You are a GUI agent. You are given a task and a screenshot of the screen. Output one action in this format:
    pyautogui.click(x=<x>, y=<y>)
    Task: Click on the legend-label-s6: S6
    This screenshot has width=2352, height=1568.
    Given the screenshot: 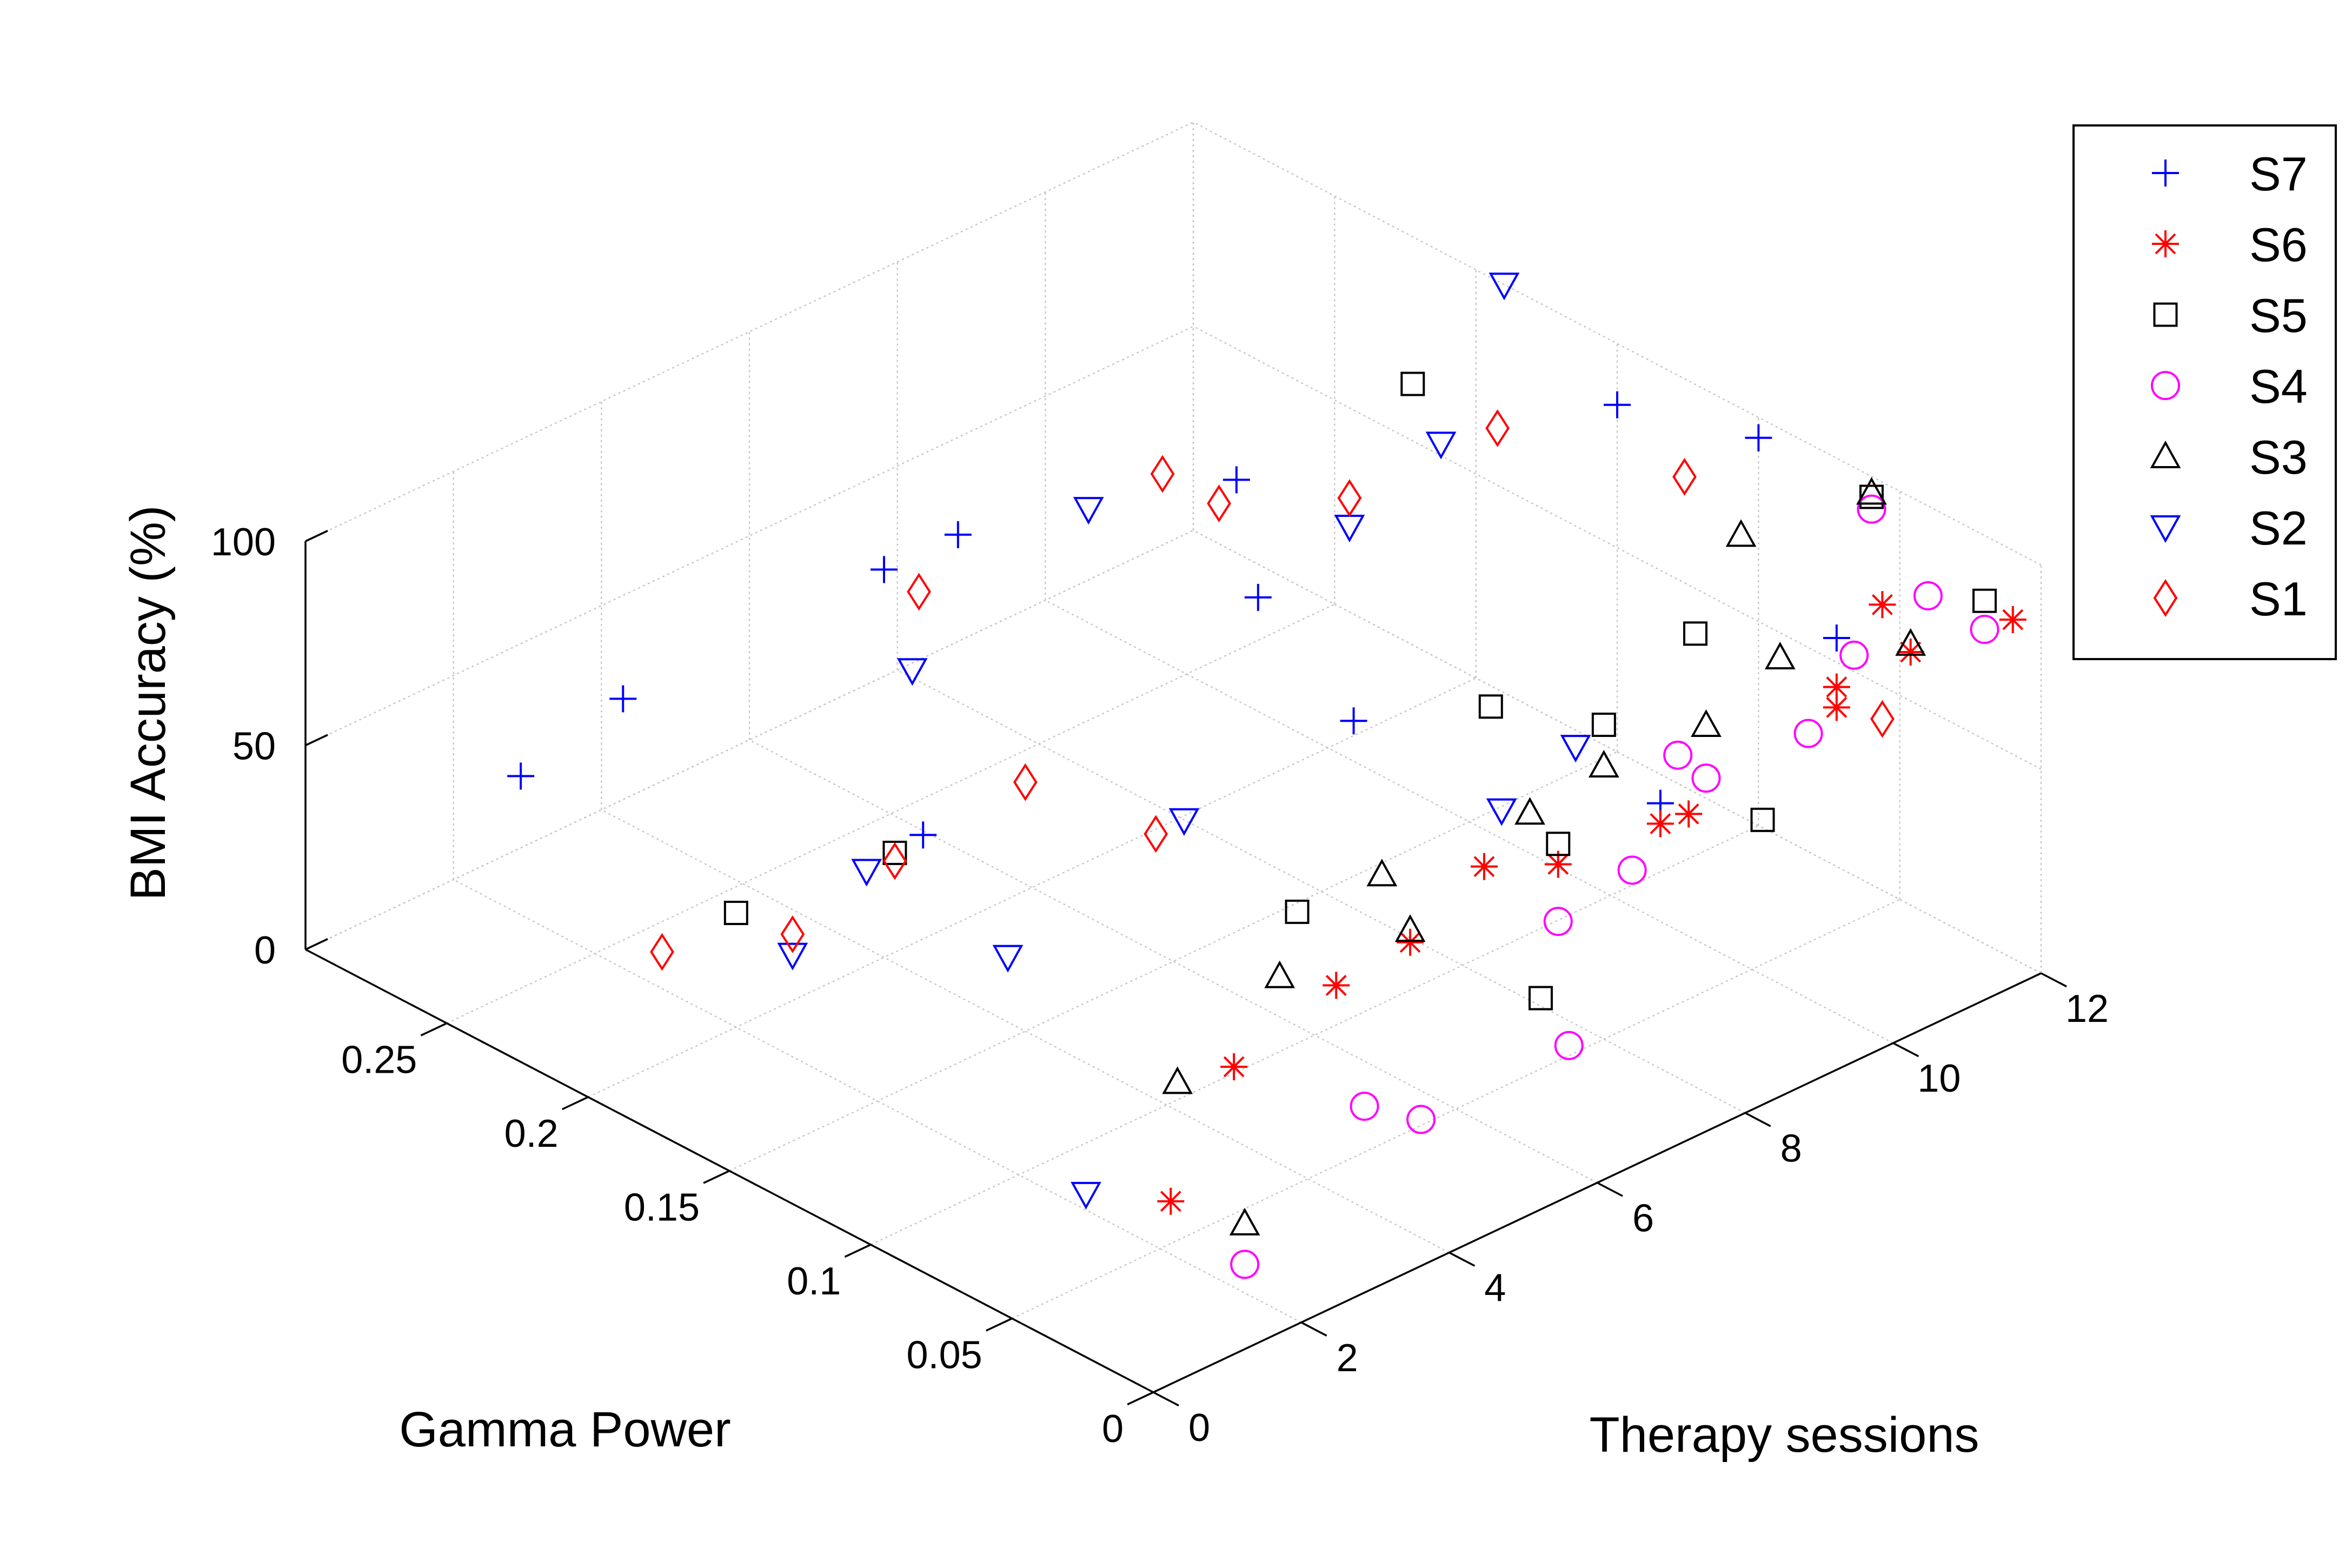 What is the action you would take?
    pyautogui.click(x=2278, y=244)
    